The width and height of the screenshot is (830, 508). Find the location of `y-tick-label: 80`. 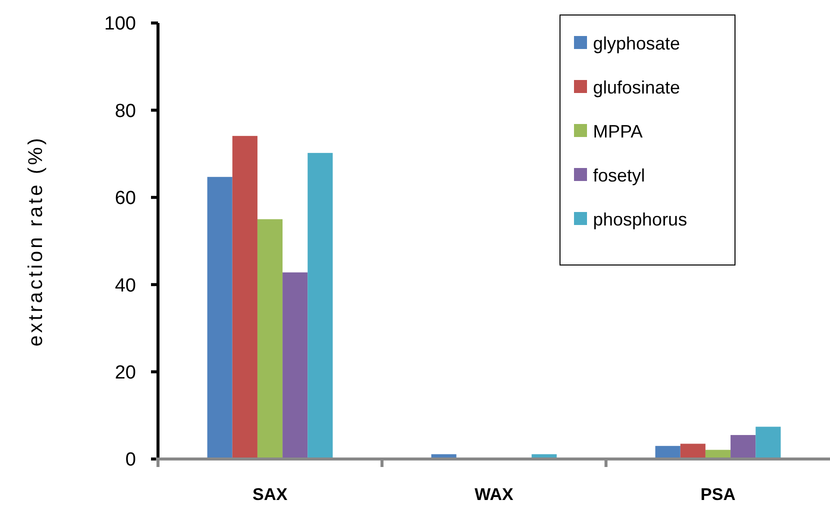

y-tick-label: 80 is located at coordinates (125, 111).